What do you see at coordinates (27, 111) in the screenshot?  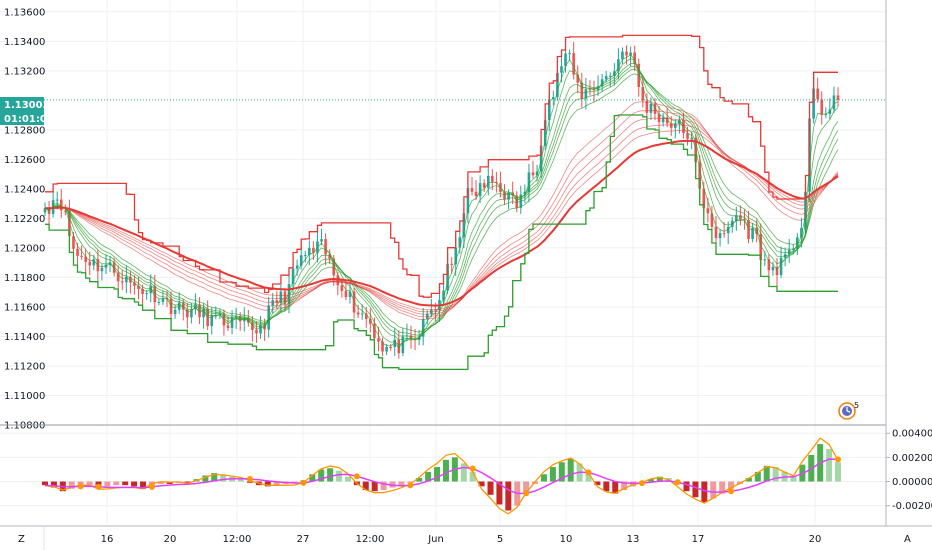 I see `last-price-badge: 1.13003 01:01:09` at bounding box center [27, 111].